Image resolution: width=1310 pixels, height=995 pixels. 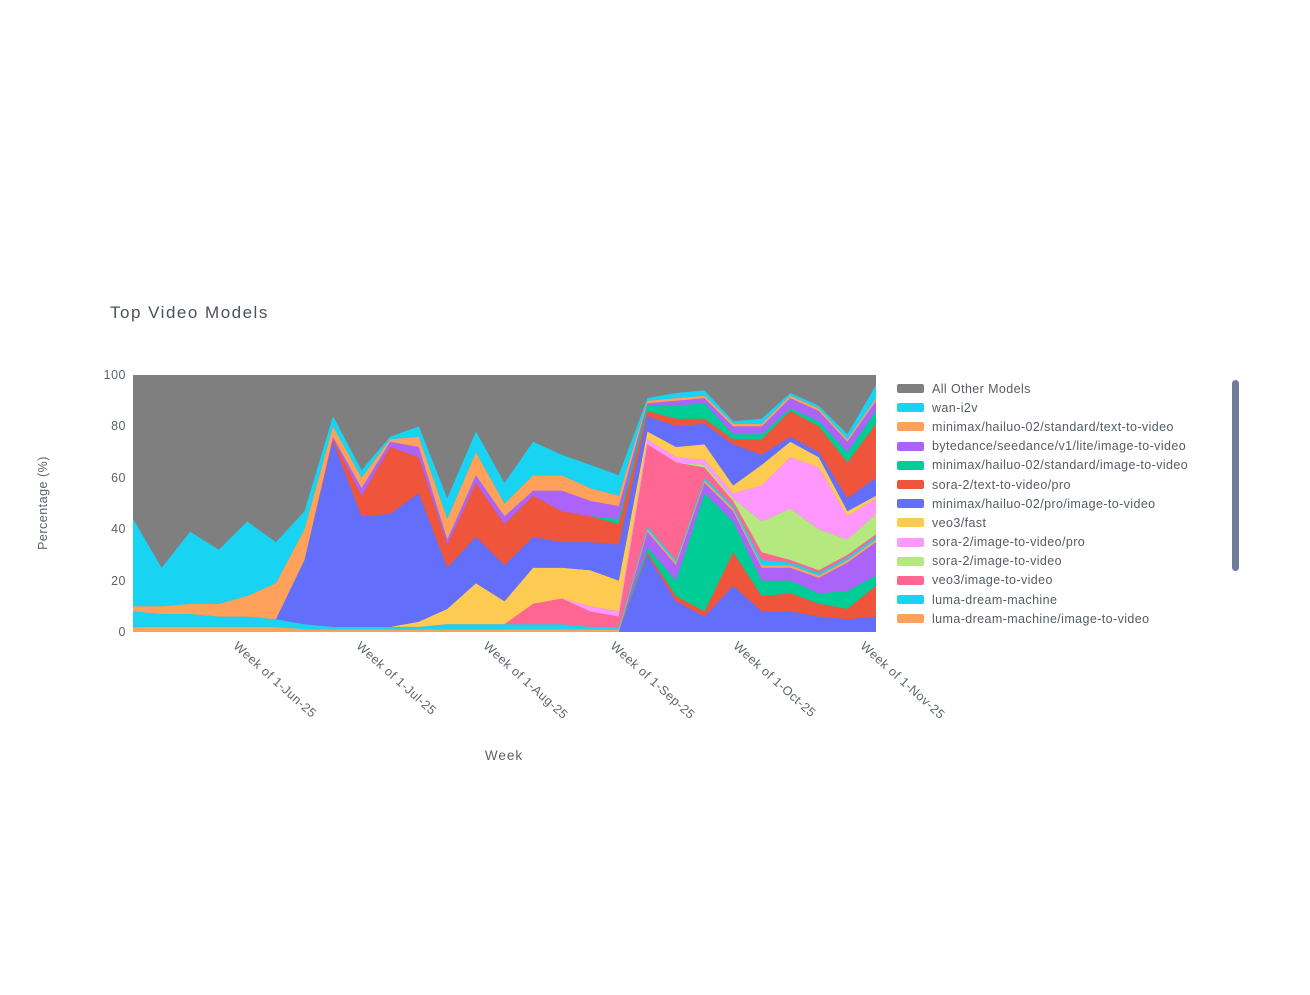 What do you see at coordinates (1062, 522) in the screenshot?
I see `legend-item-veo3-fast: veo3/fast` at bounding box center [1062, 522].